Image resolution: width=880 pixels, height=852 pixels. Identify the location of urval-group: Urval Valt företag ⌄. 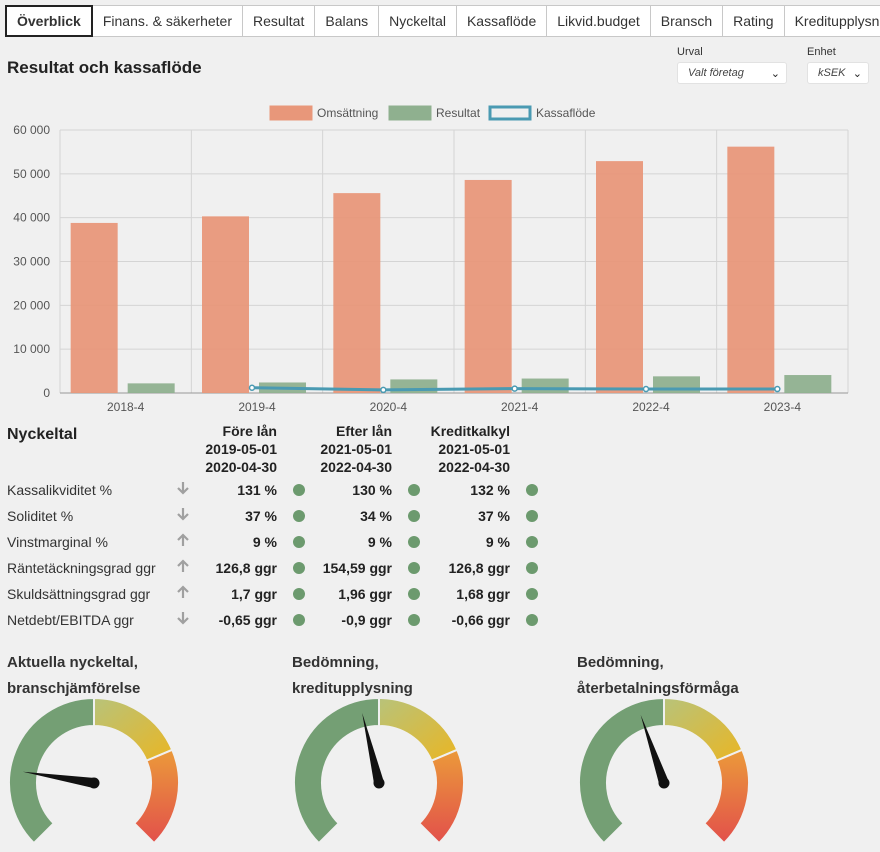
(732, 65).